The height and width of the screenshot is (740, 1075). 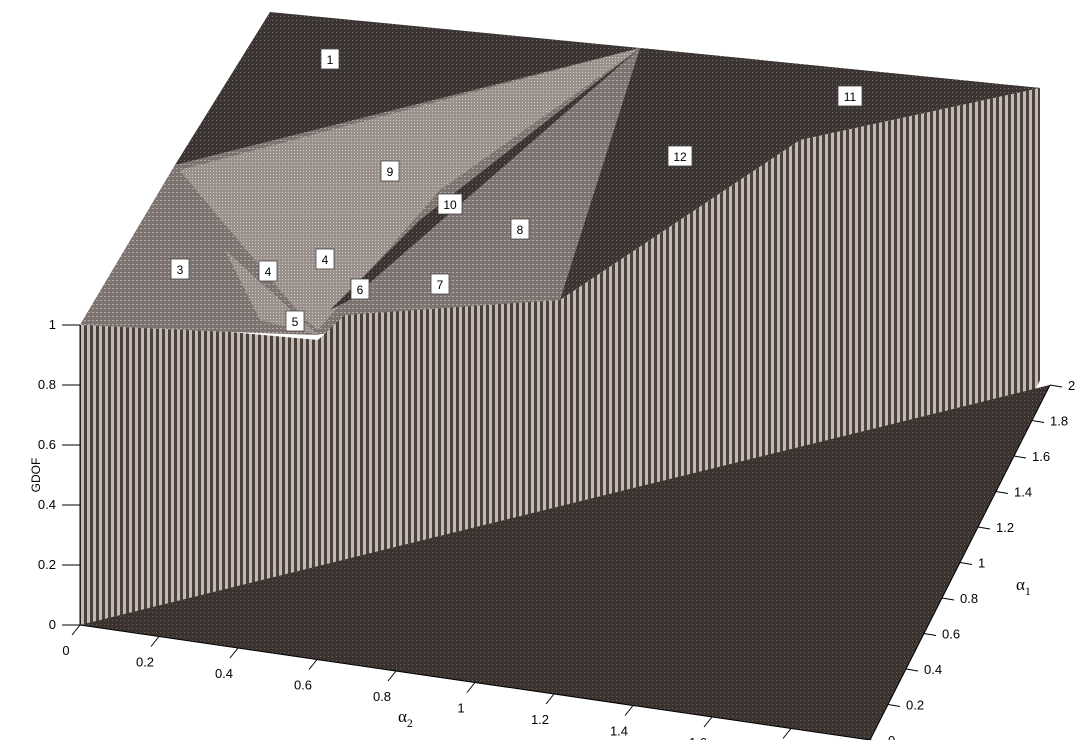 I want to click on alpha1-axis-title: α, so click(x=1020, y=584).